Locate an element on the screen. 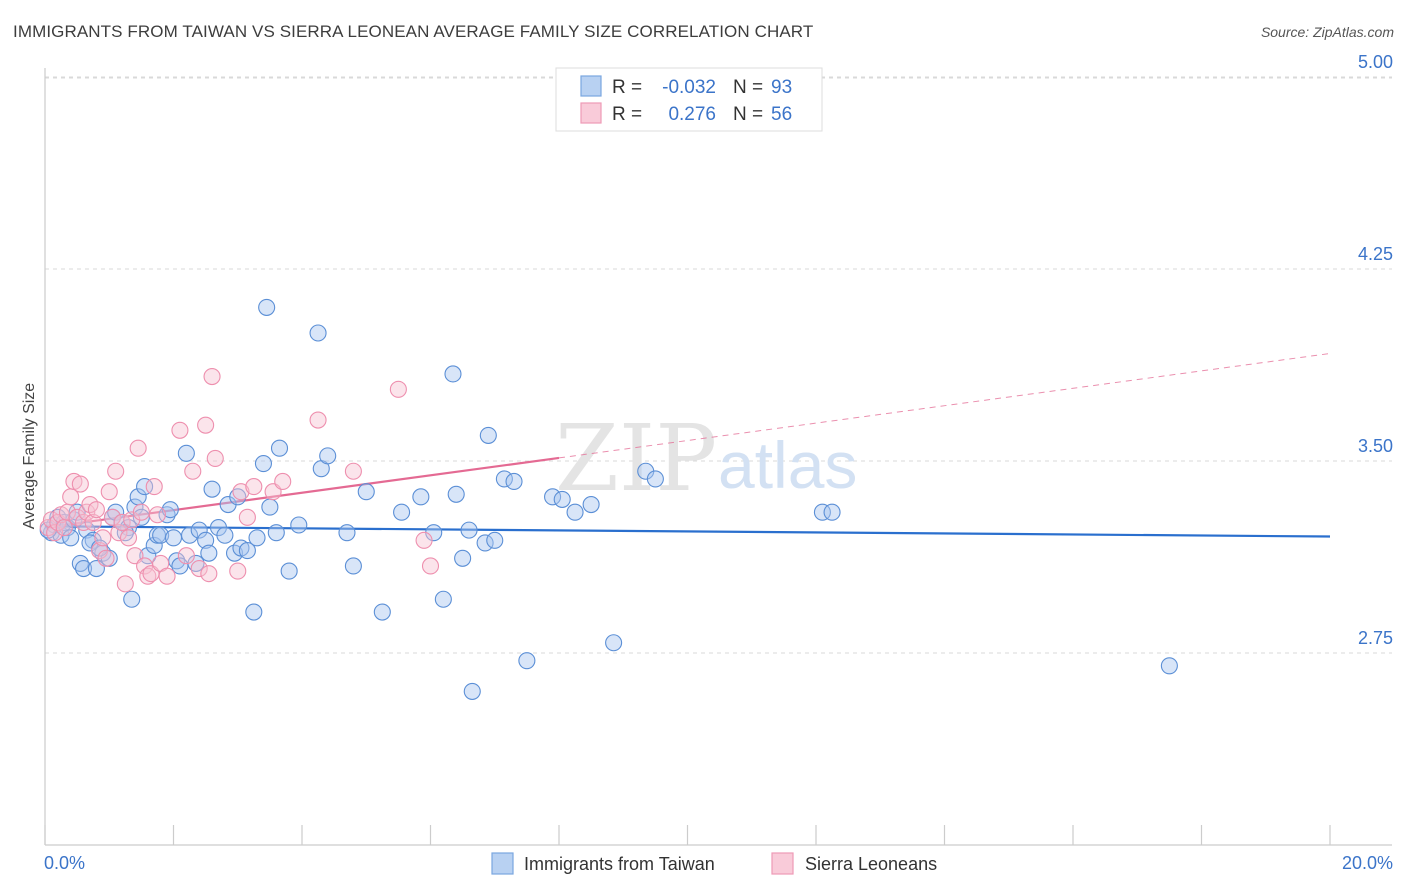 The height and width of the screenshot is (892, 1406). legend-r-value-1: -0.032 is located at coordinates (689, 87).